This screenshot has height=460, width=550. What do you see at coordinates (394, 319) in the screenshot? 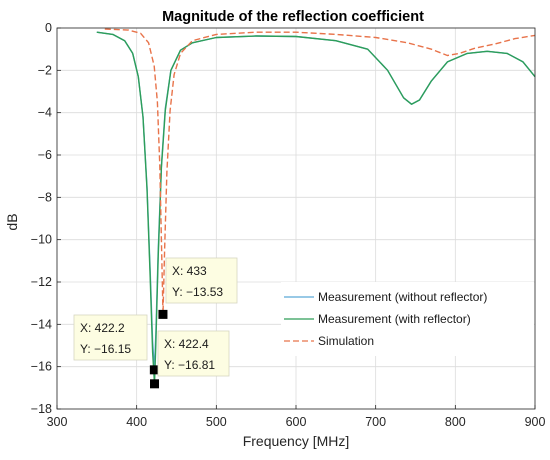
I see `legend-label-with-reflector: Measurement (with reflector)` at bounding box center [394, 319].